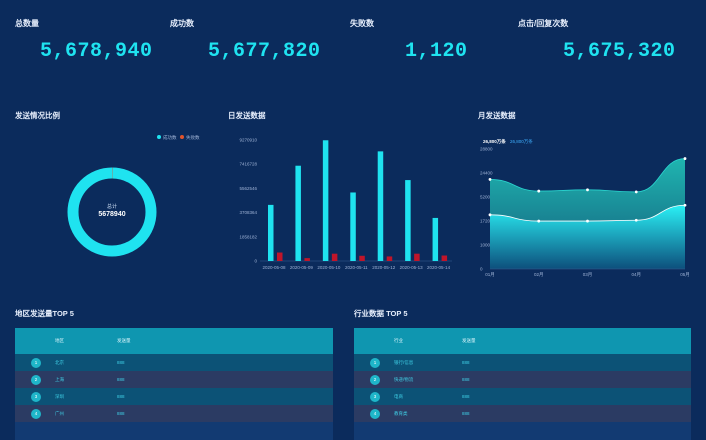  What do you see at coordinates (486, 173) in the screenshot?
I see `area-y-tick: 24400` at bounding box center [486, 173].